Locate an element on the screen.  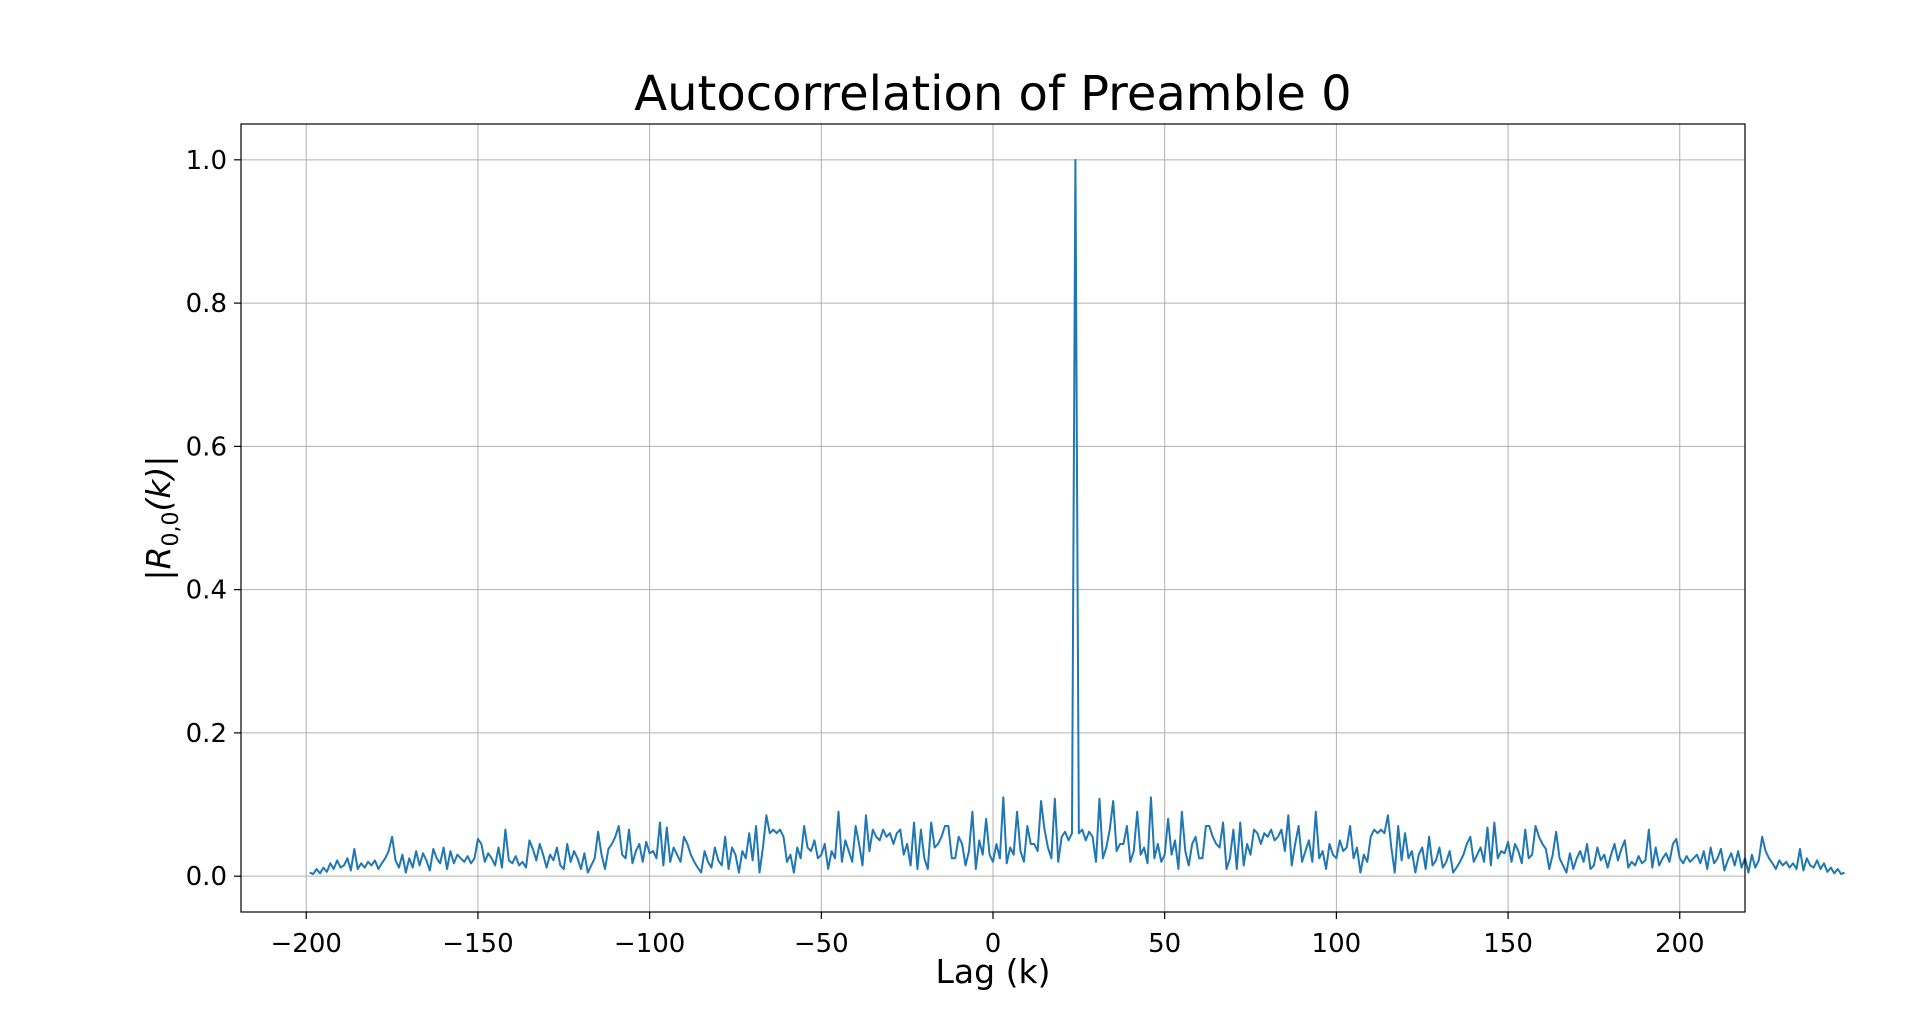
x-tick-label: −50 is located at coordinates (821, 944).